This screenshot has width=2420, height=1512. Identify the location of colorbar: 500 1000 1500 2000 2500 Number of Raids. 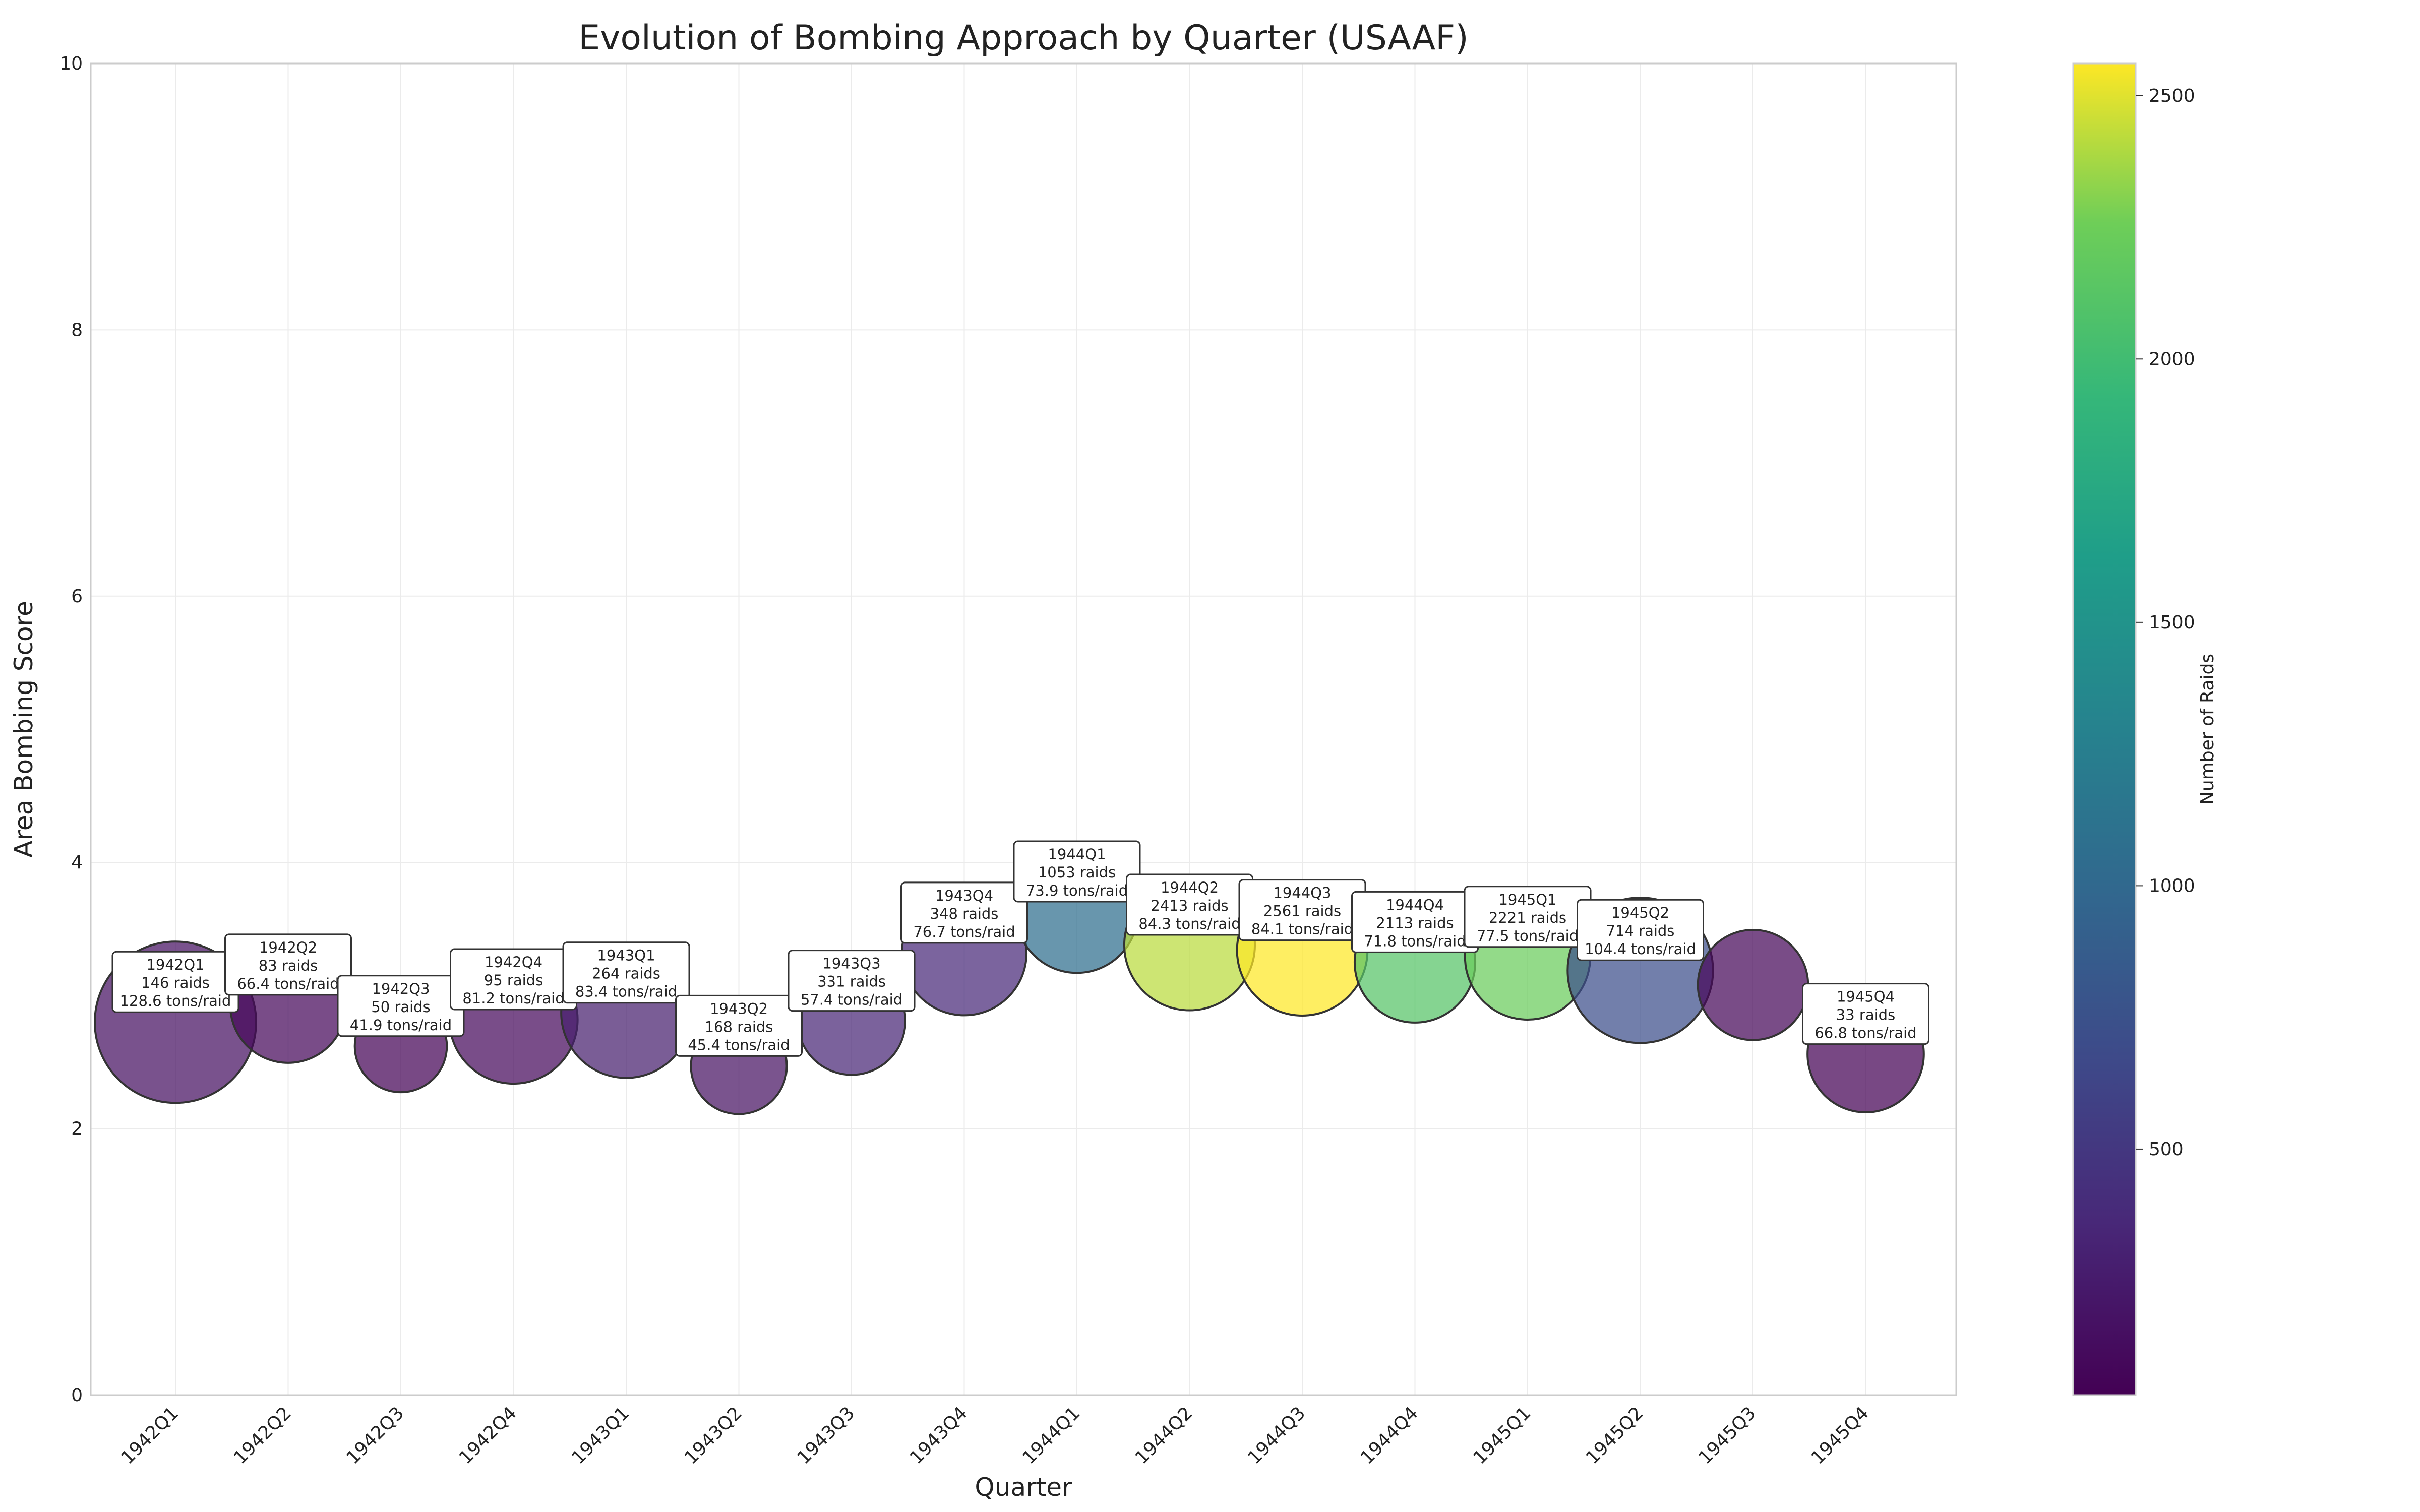
(2145, 729).